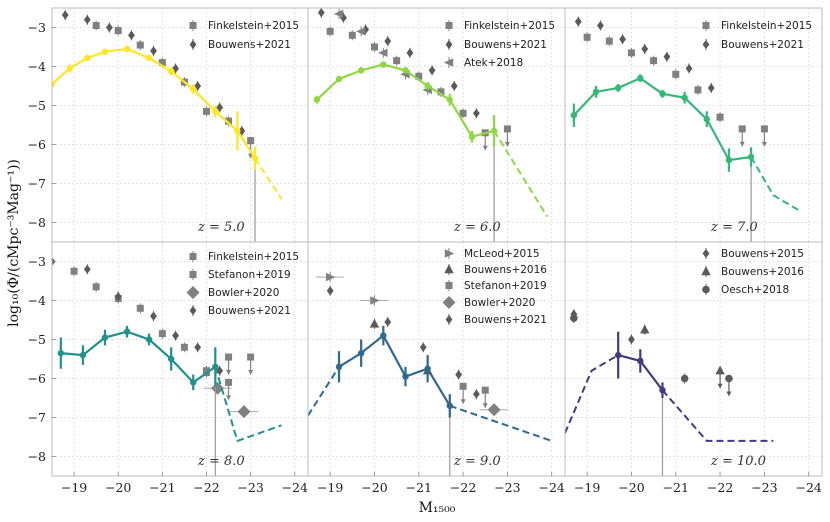 The width and height of the screenshot is (830, 522). I want to click on obs-marker-bouwens-2015, so click(631, 339).